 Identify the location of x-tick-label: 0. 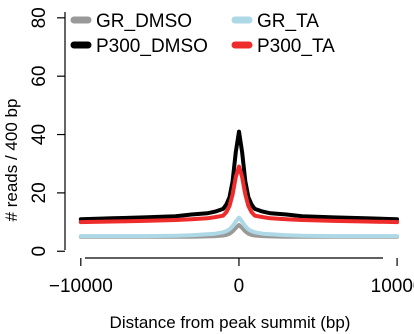
(239, 286).